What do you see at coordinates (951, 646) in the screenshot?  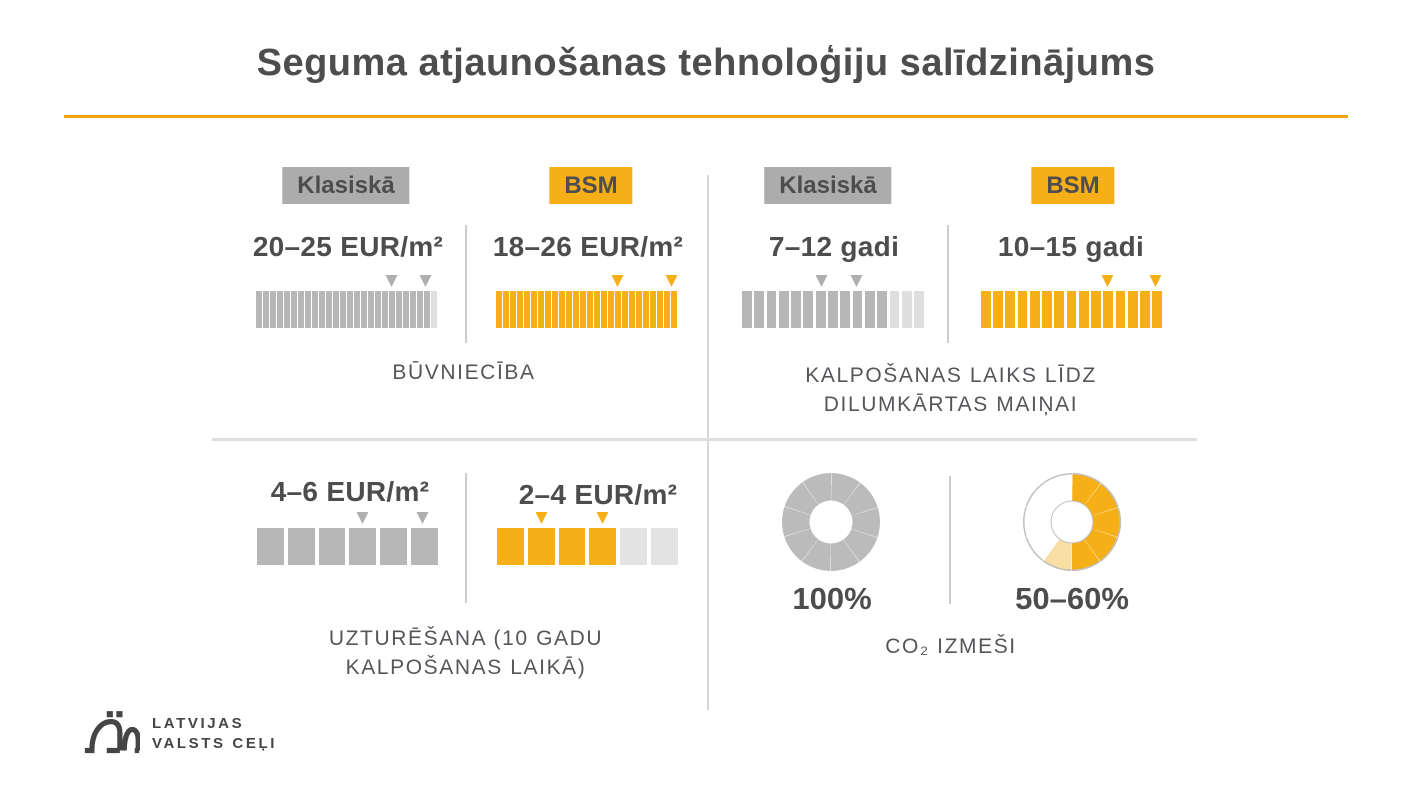 I see `caption-co2: CO₂ IZMEŠI` at bounding box center [951, 646].